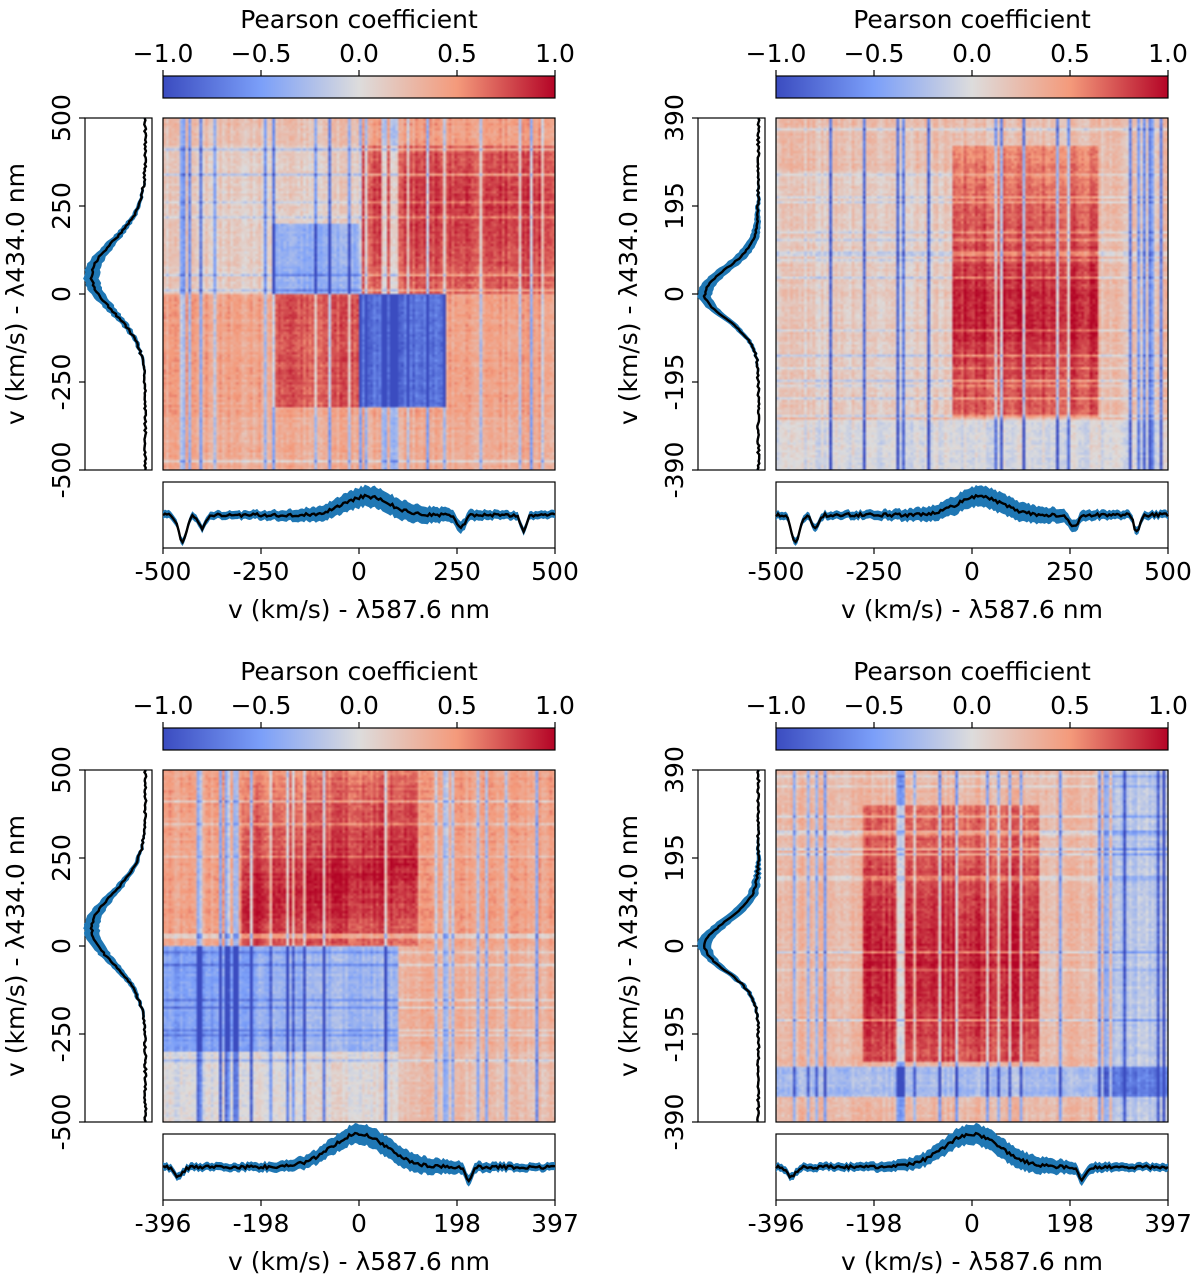 The image size is (1200, 1282). I want to click on x-tick-label: 198, so click(1070, 1223).